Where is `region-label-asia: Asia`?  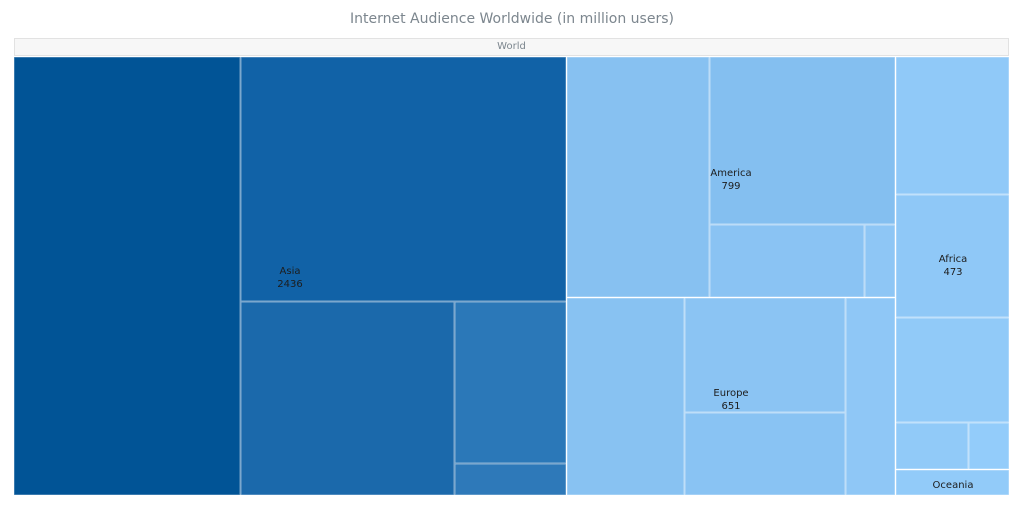 region-label-asia: Asia is located at coordinates (290, 271).